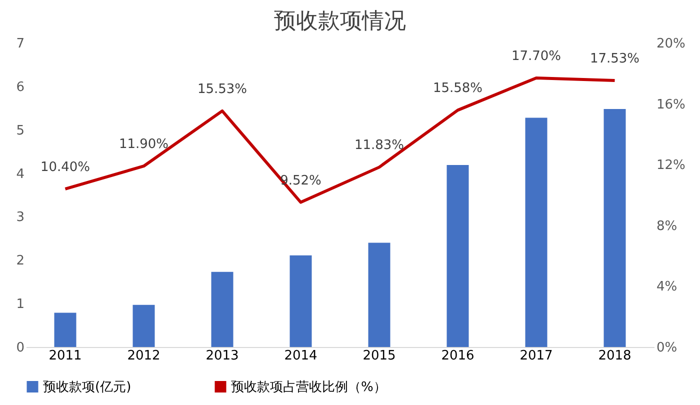 The height and width of the screenshot is (405, 700). Describe the element at coordinates (671, 166) in the screenshot. I see `y2-tick-label: 12%` at that location.